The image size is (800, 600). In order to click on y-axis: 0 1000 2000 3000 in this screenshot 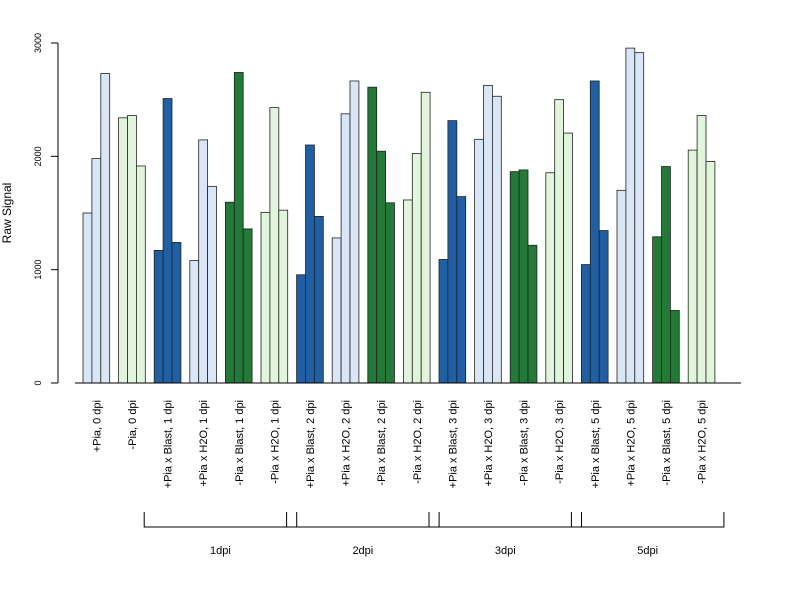, I will do `click(46, 209)`.